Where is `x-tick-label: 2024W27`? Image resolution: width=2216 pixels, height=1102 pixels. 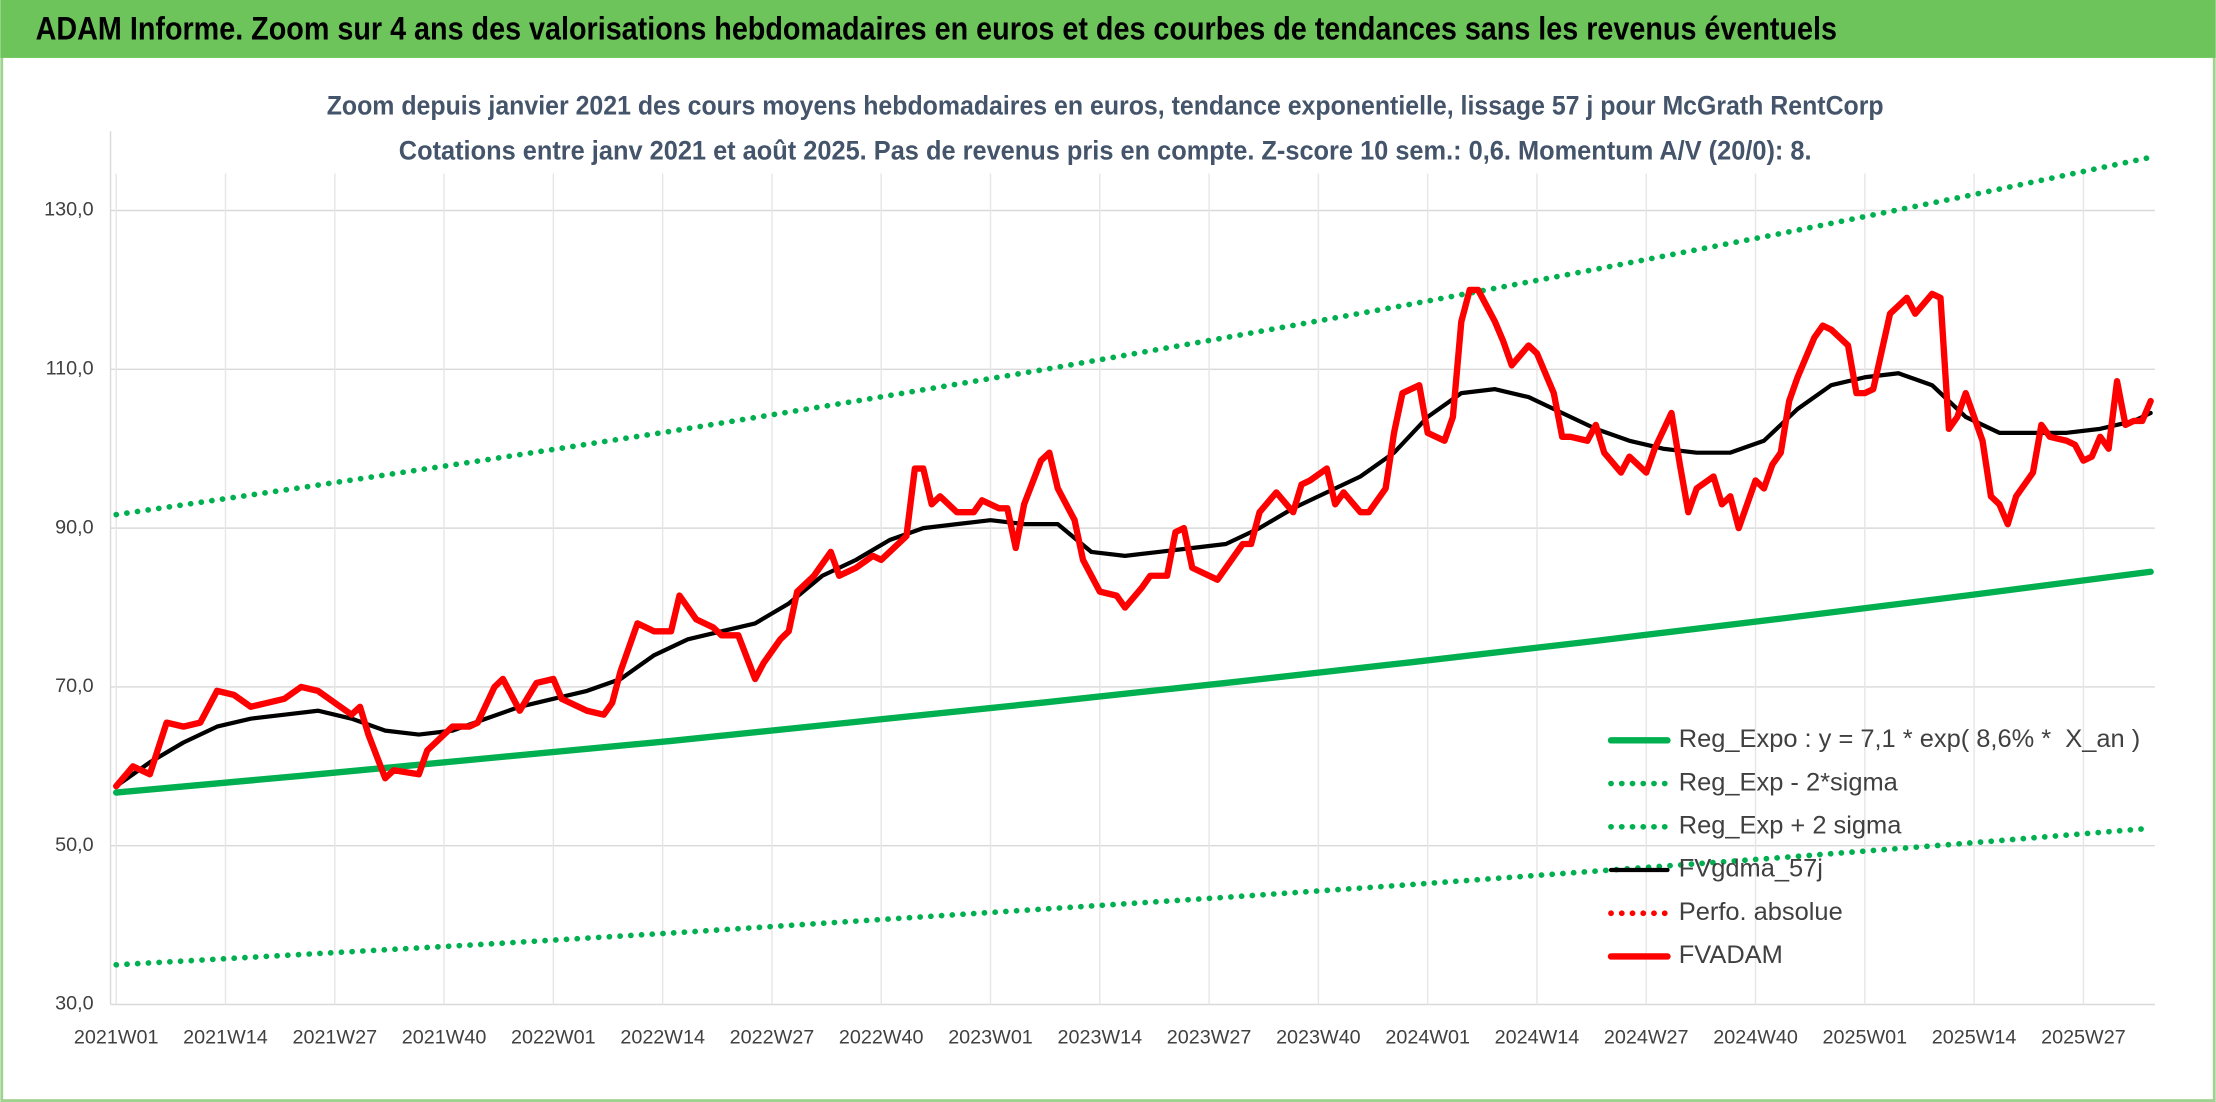
x-tick-label: 2024W27 is located at coordinates (1646, 1038).